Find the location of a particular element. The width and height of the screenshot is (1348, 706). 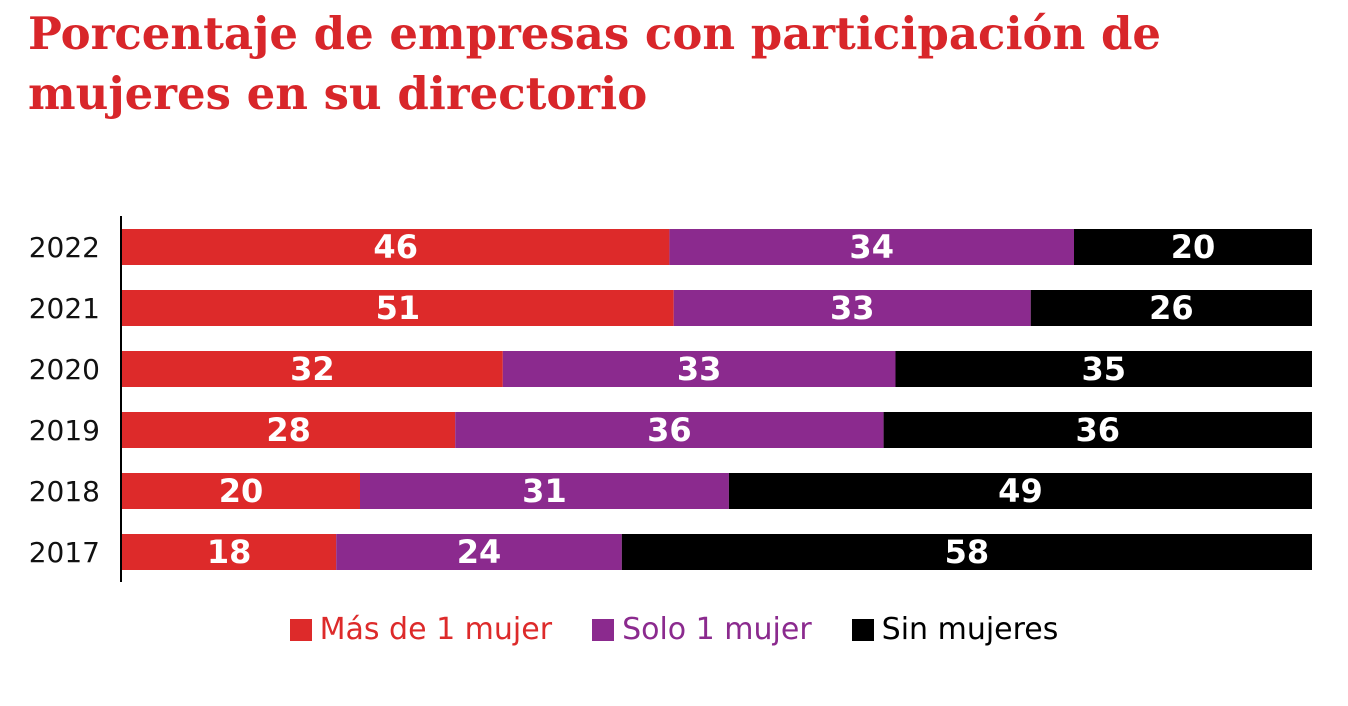

year-label-2020: 2020 is located at coordinates (64, 369).